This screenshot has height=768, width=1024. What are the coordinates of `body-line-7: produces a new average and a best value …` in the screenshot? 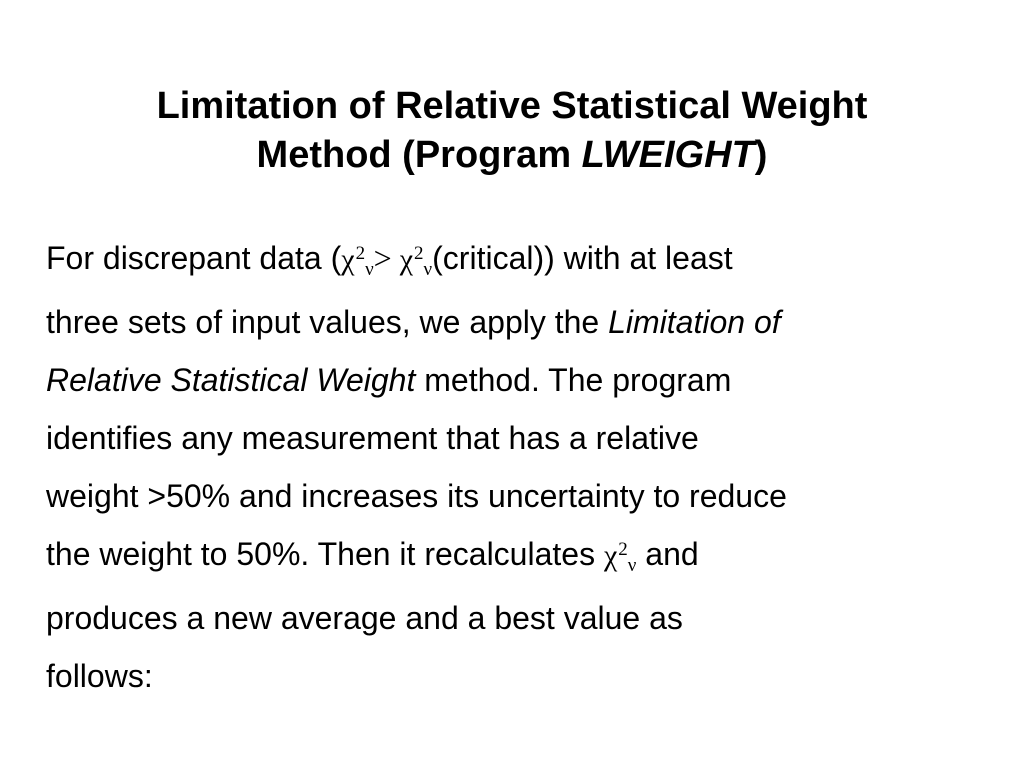 It's located at (364, 618).